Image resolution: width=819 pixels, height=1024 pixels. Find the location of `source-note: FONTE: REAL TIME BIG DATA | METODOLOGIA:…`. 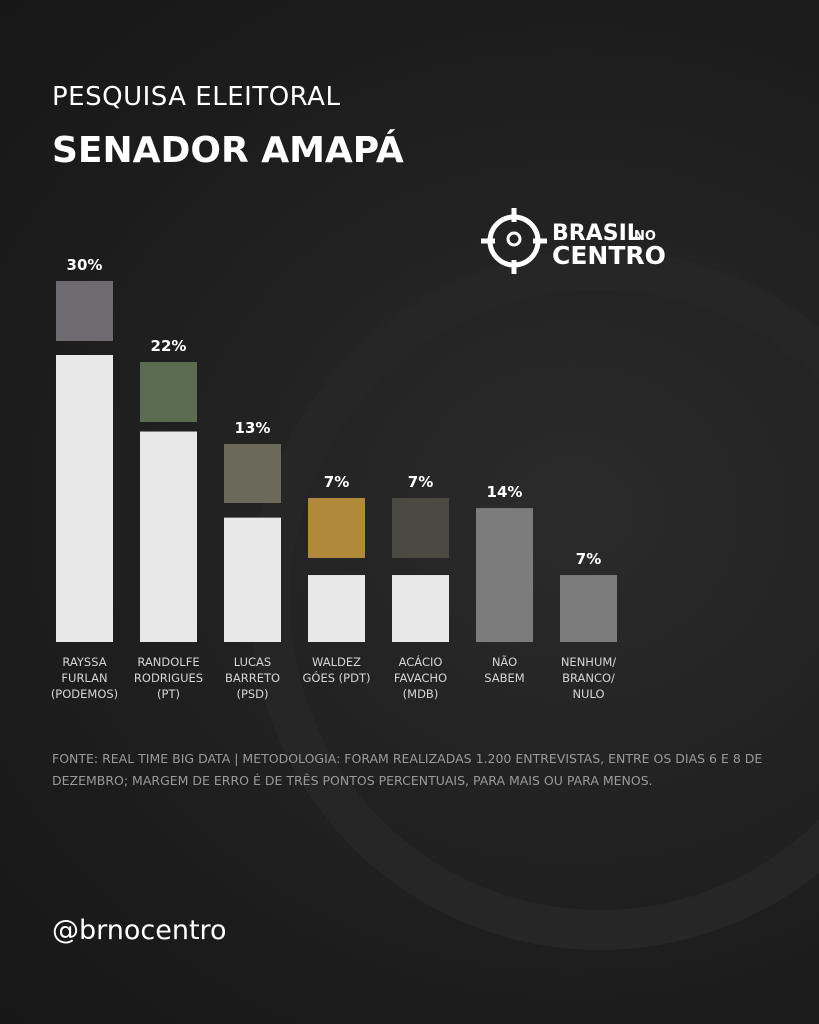

source-note: FONTE: REAL TIME BIG DATA | METODOLOGIA:… is located at coordinates (407, 769).